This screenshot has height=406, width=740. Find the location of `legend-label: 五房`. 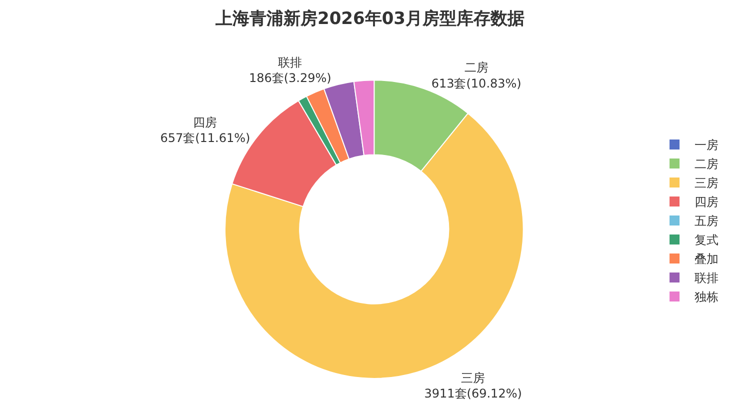

legend-label: 五房 is located at coordinates (706, 221).